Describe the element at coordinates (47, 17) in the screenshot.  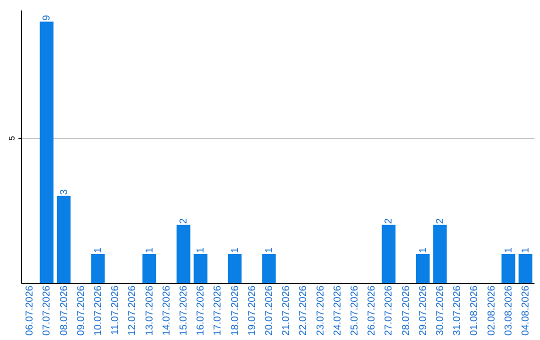
I see `data-label: 9` at that location.